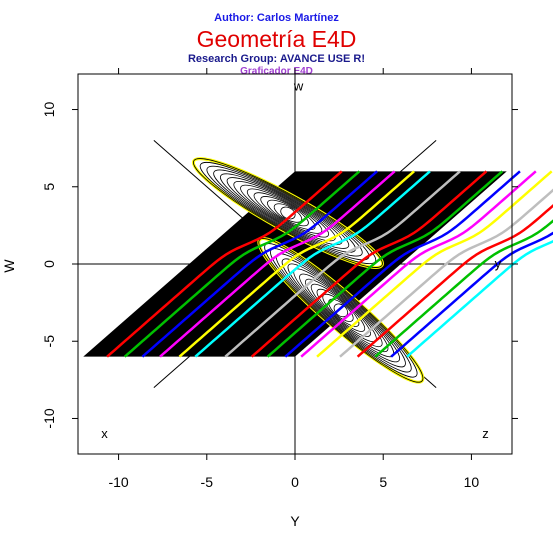 The height and width of the screenshot is (552, 553). Describe the element at coordinates (276, 18) in the screenshot. I see `author-label: Author: Carlos Martínez` at that location.